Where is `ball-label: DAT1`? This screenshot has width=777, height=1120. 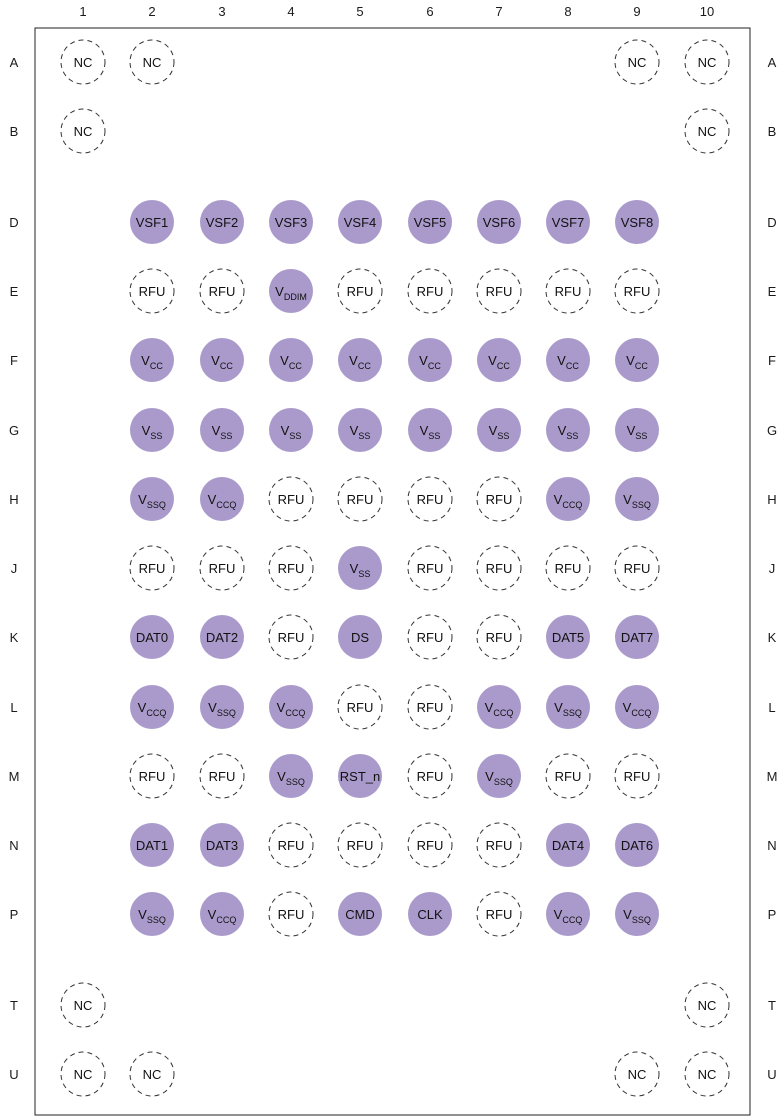
ball-label: DAT1 is located at coordinates (152, 845).